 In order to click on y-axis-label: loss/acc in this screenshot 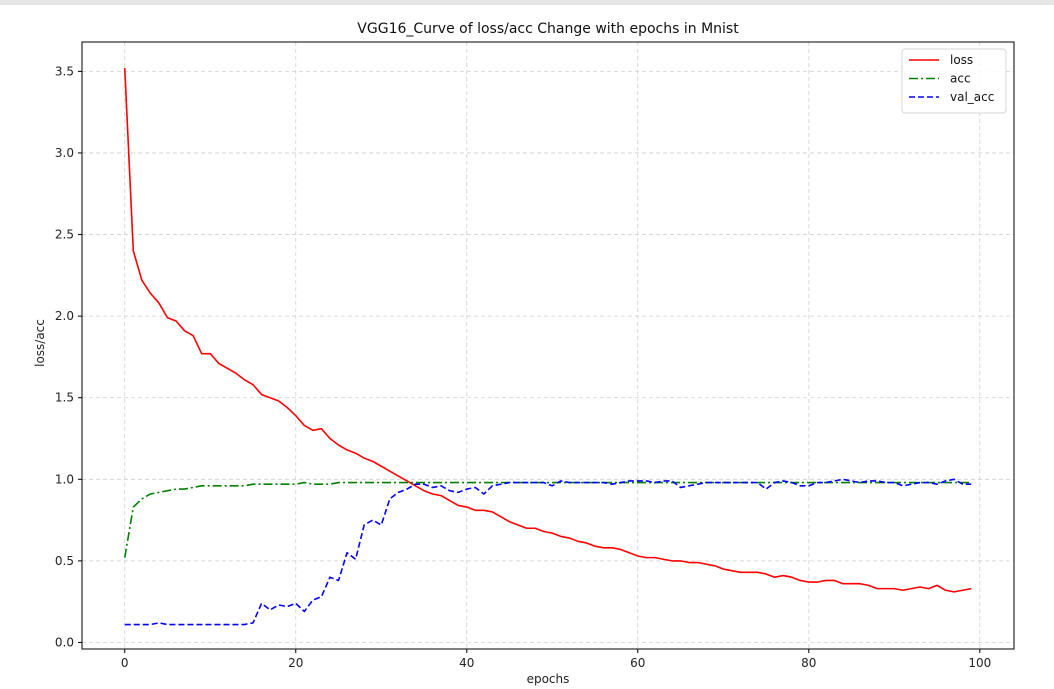, I will do `click(40, 343)`.